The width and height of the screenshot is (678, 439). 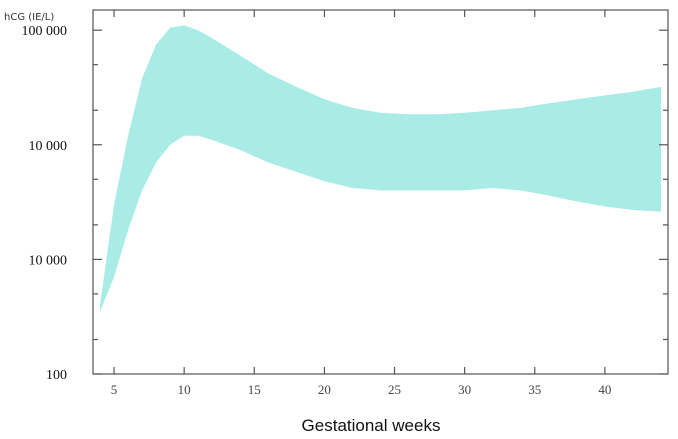 I want to click on x-tick-label: 5, so click(x=114, y=389).